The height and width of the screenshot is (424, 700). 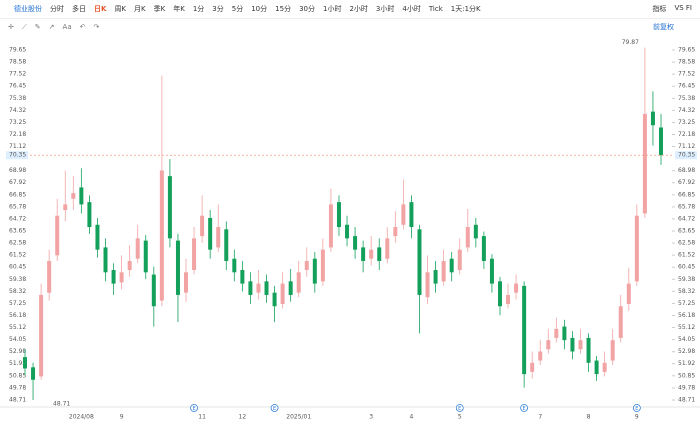 What do you see at coordinates (17, 155) in the screenshot?
I see `last-price-box-left` at bounding box center [17, 155].